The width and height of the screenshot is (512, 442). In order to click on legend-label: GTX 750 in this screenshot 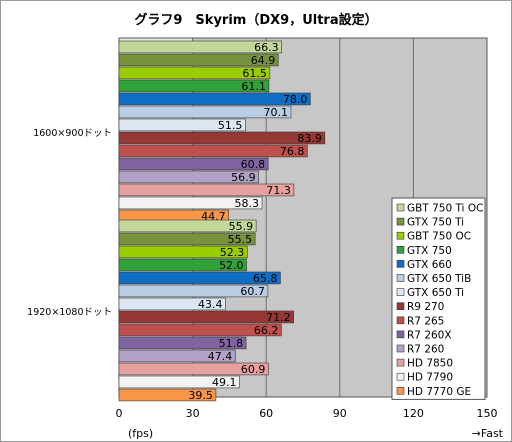, I will do `click(429, 251)`.